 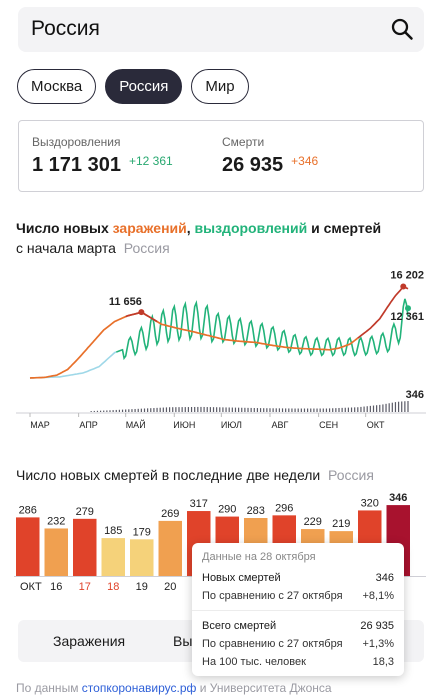 What do you see at coordinates (149, 228) in the screenshot?
I see `title-infections: заражений` at bounding box center [149, 228].